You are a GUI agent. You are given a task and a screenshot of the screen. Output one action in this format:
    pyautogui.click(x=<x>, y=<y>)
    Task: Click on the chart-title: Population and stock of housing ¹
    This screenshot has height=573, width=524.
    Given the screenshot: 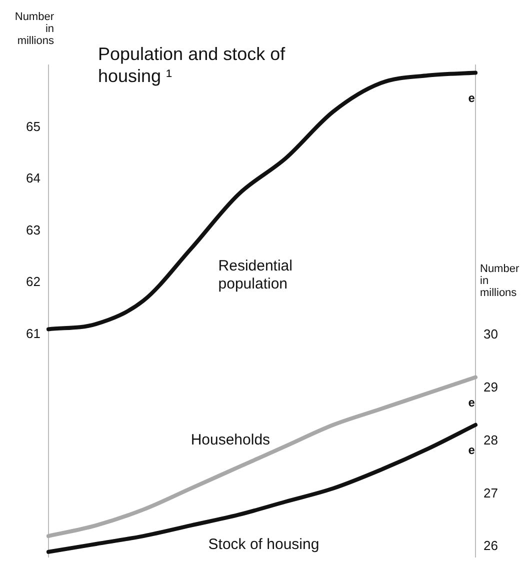 What is the action you would take?
    pyautogui.click(x=192, y=65)
    